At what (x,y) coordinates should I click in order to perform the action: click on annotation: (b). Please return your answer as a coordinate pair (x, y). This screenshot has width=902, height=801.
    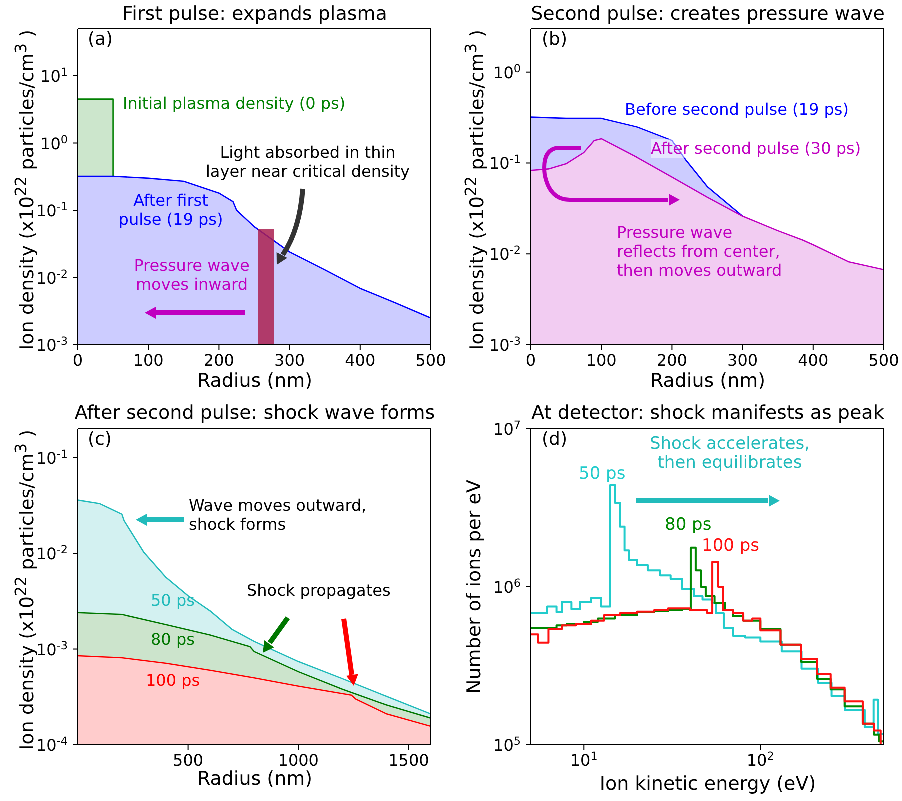
    Looking at the image, I should click on (555, 39).